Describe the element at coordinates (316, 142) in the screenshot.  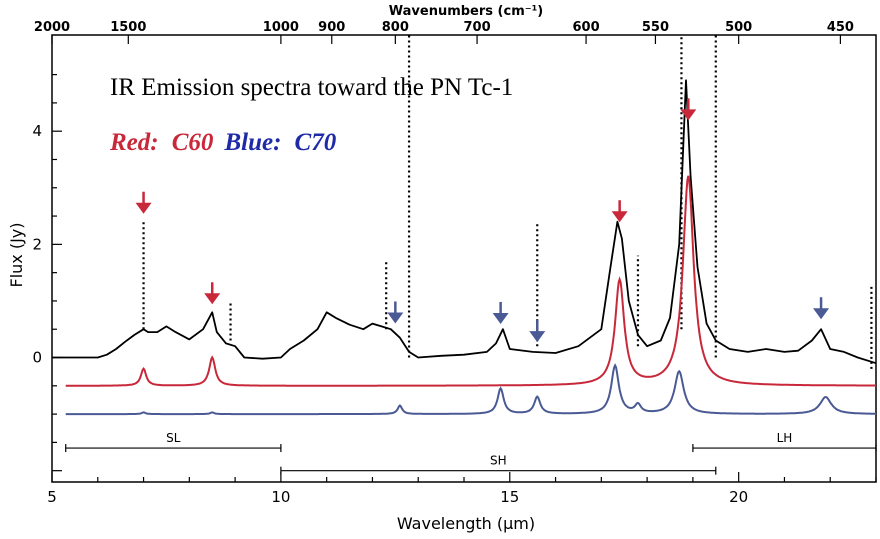
I see `legend-c70-value: C70` at that location.